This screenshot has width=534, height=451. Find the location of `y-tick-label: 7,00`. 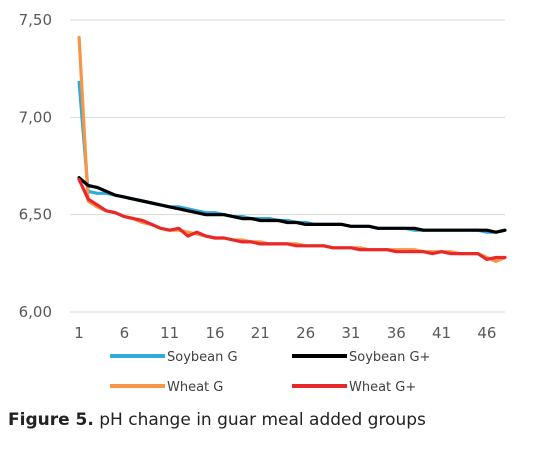

y-tick-label: 7,00 is located at coordinates (35, 117).